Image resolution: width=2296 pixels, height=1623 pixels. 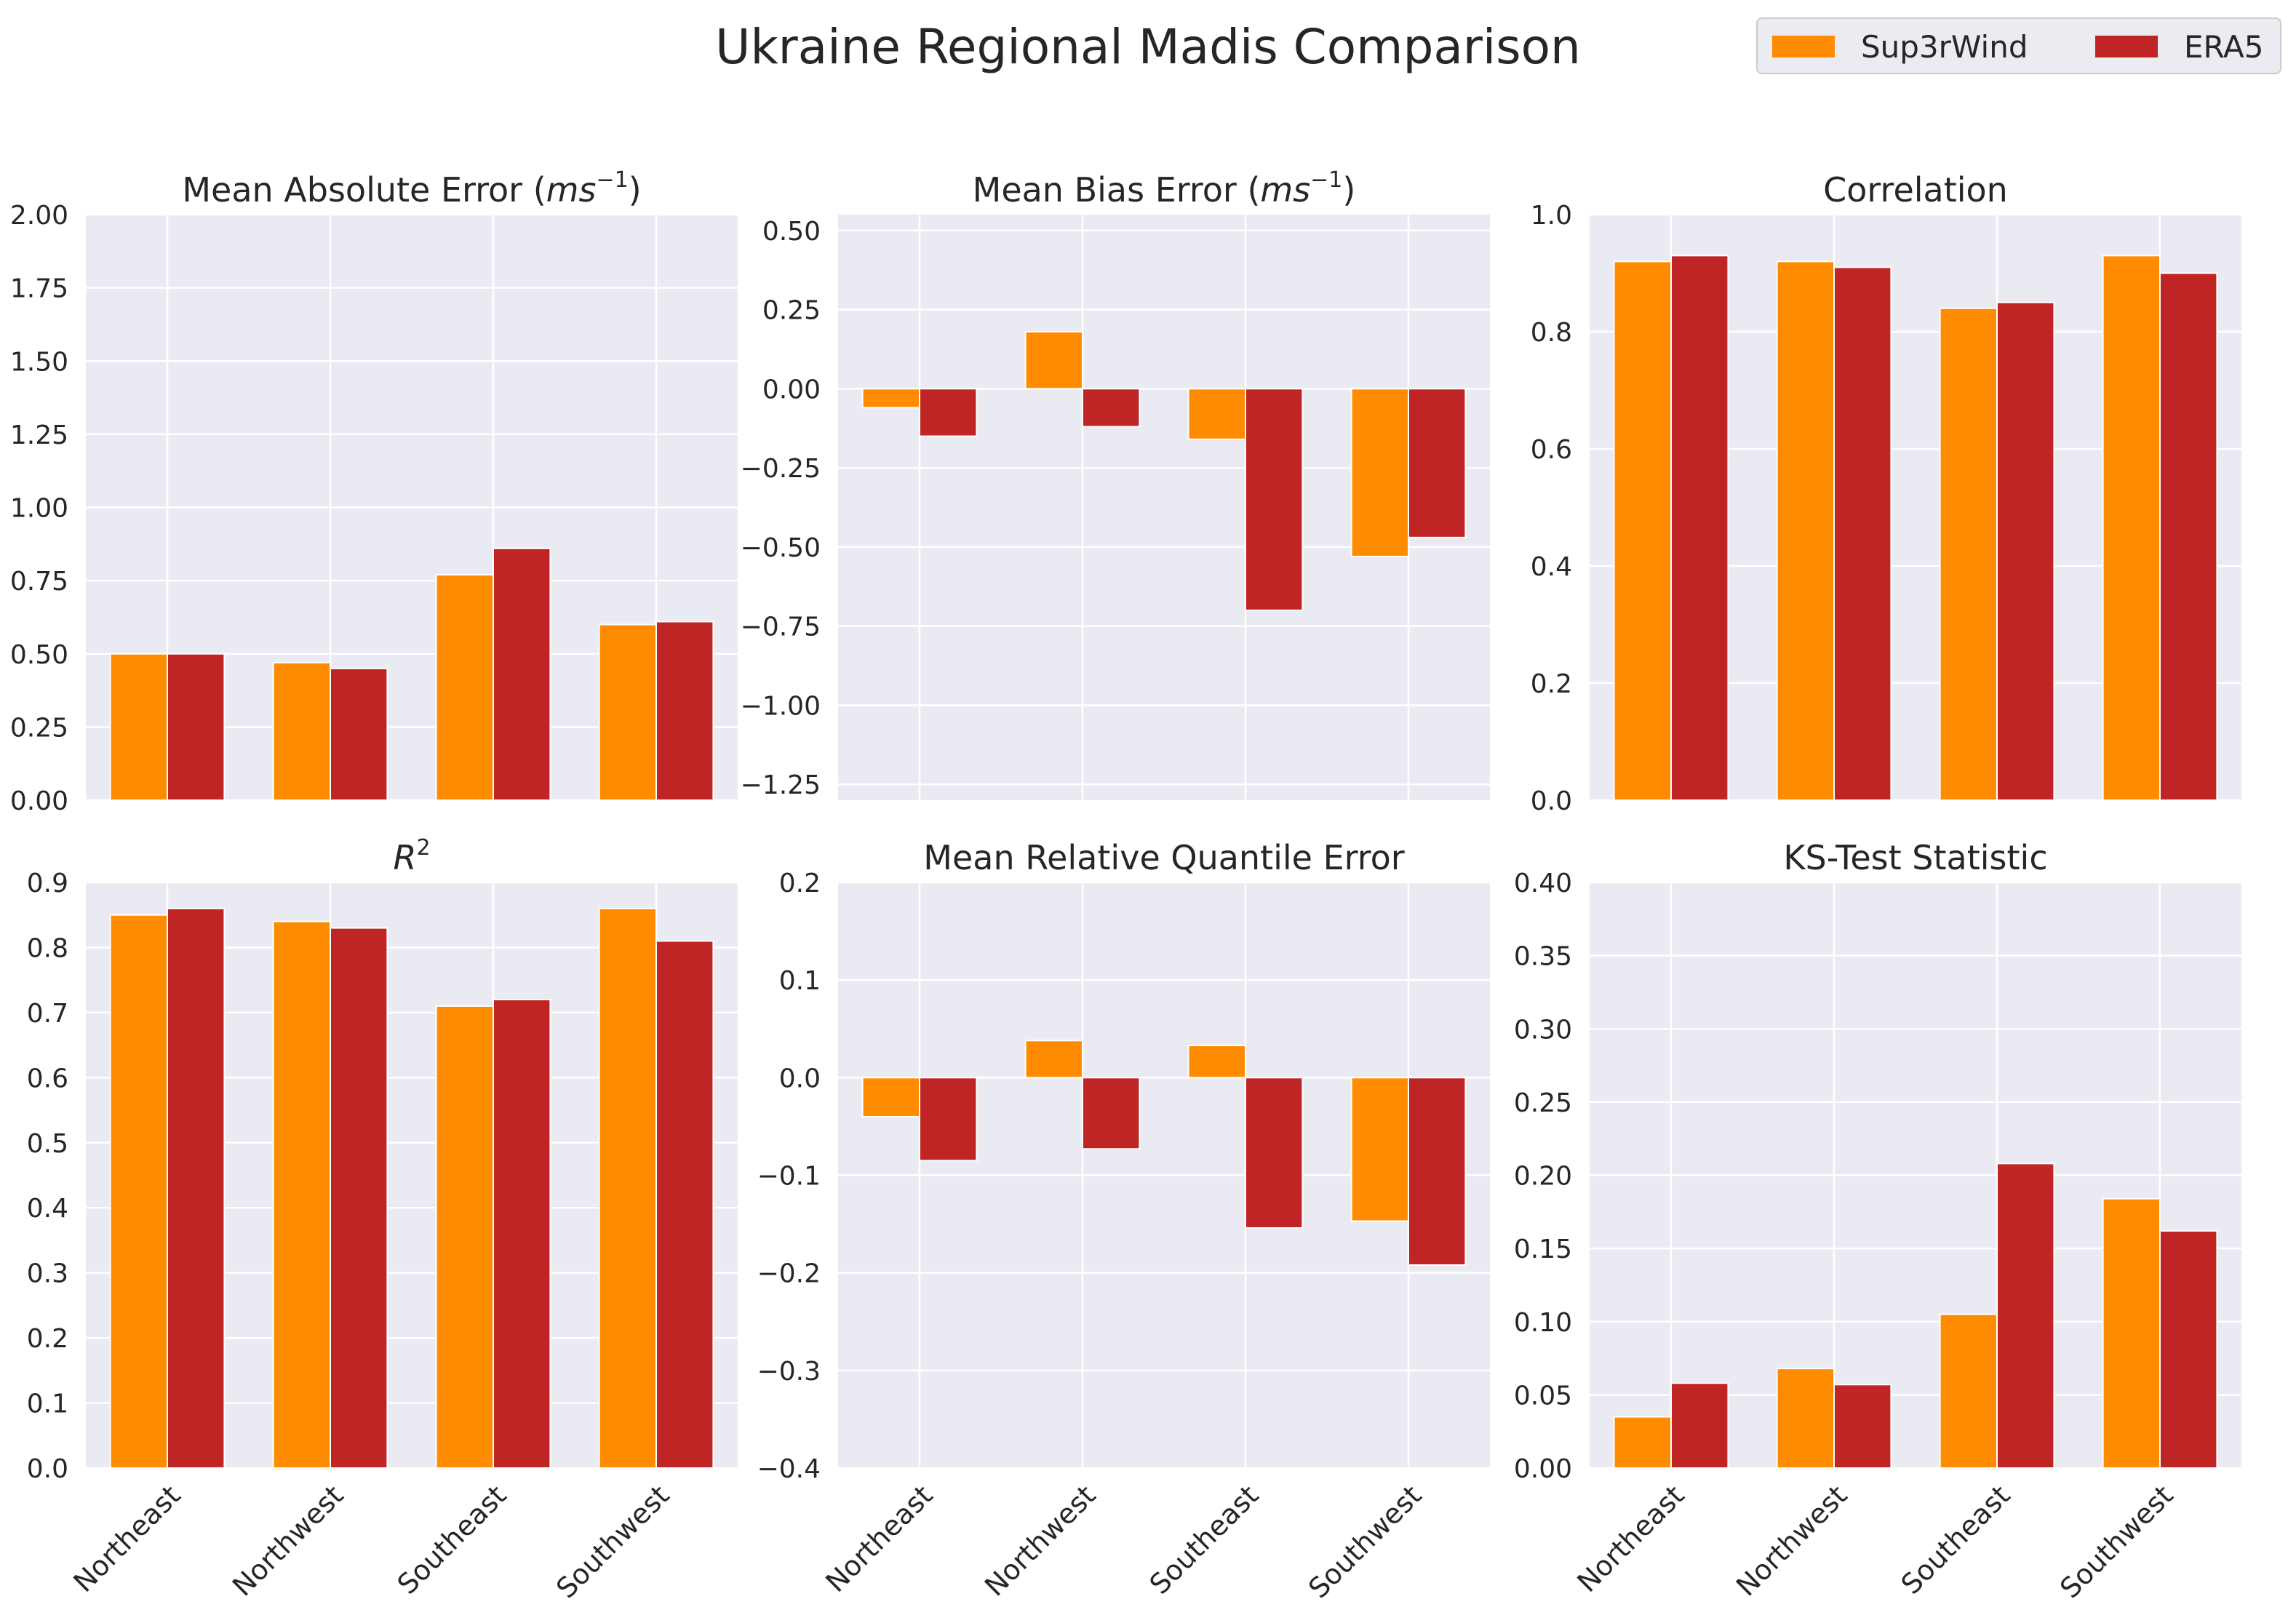 What do you see at coordinates (39, 216) in the screenshot?
I see `y-tick-label: 2.00` at bounding box center [39, 216].